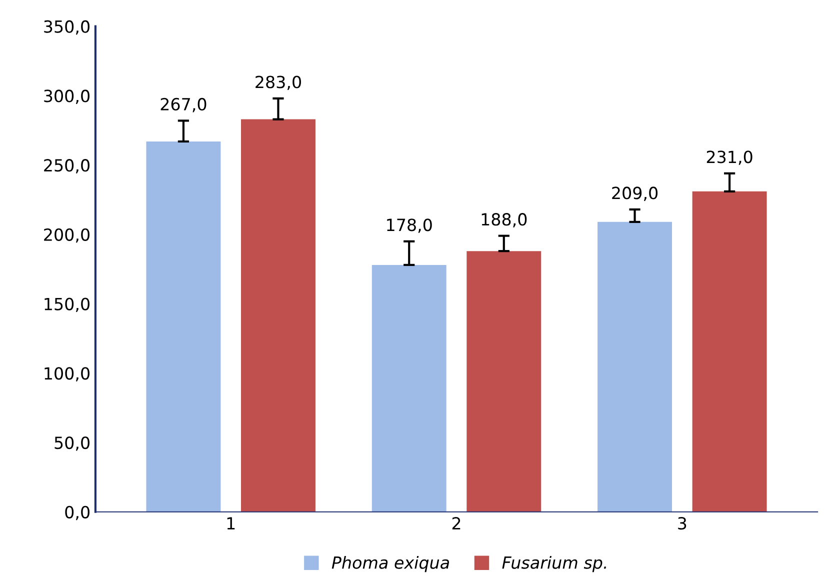 This screenshot has height=585, width=830. What do you see at coordinates (67, 374) in the screenshot?
I see `y-tick-label: 100,0` at bounding box center [67, 374].